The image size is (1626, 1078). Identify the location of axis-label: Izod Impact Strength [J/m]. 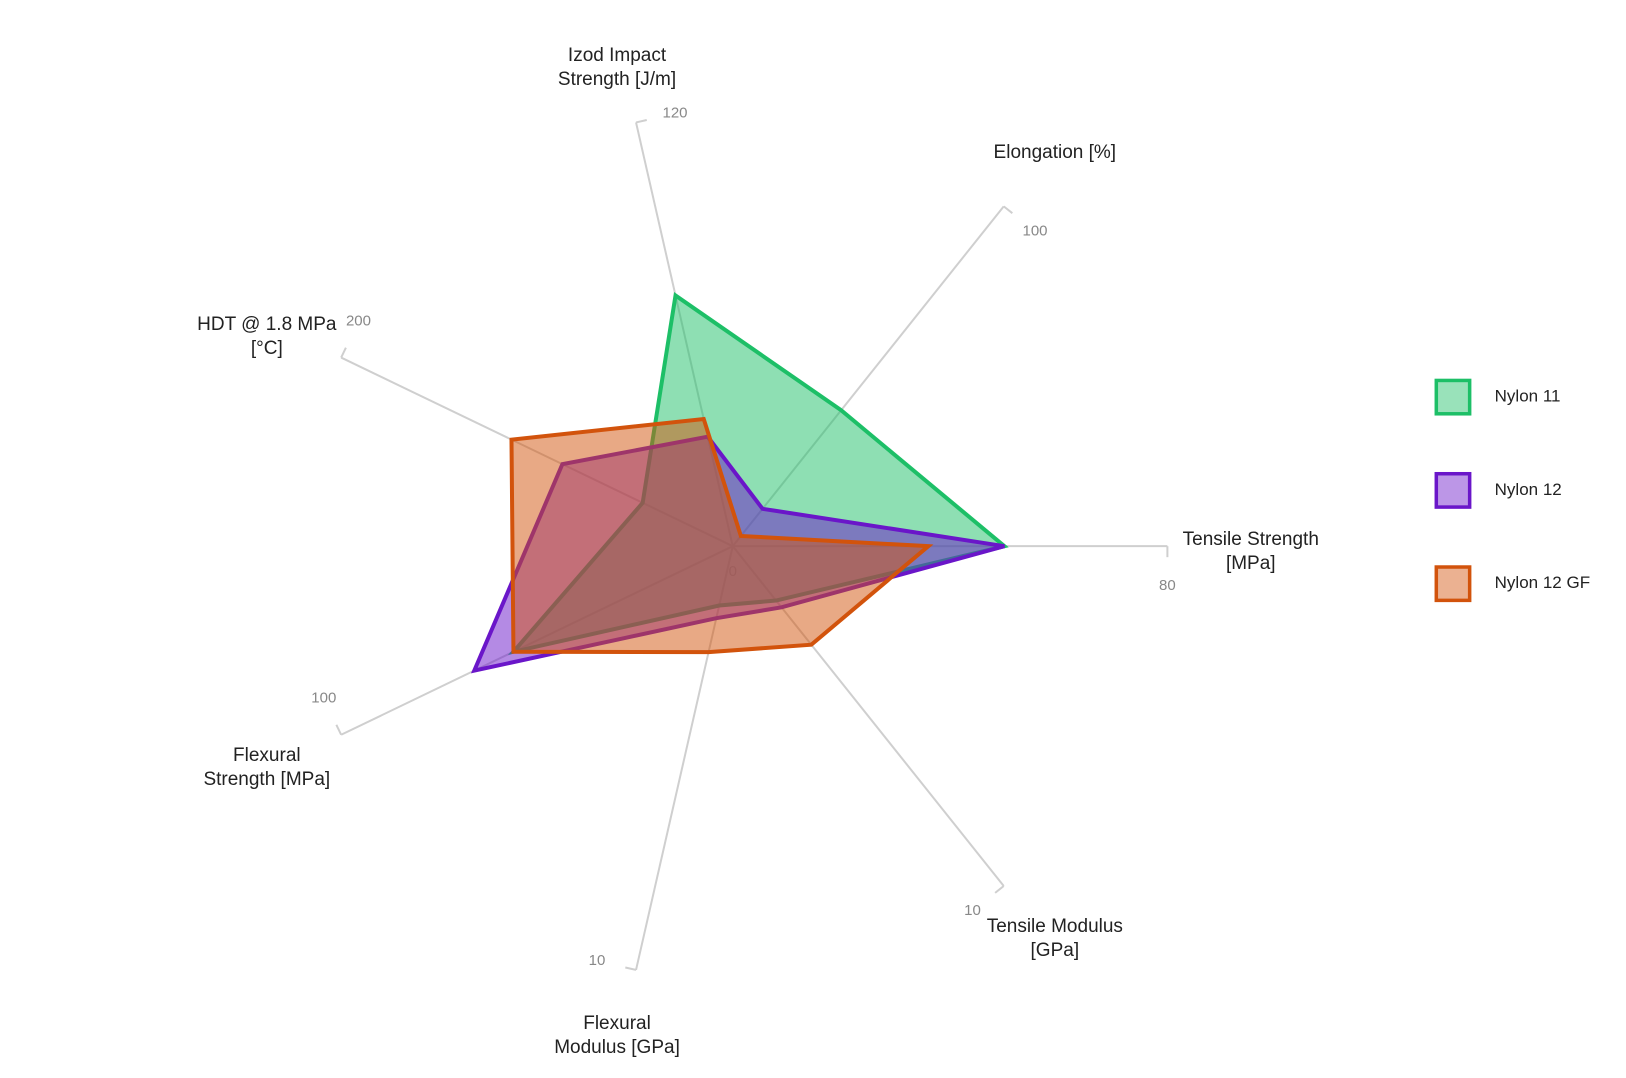
(617, 67).